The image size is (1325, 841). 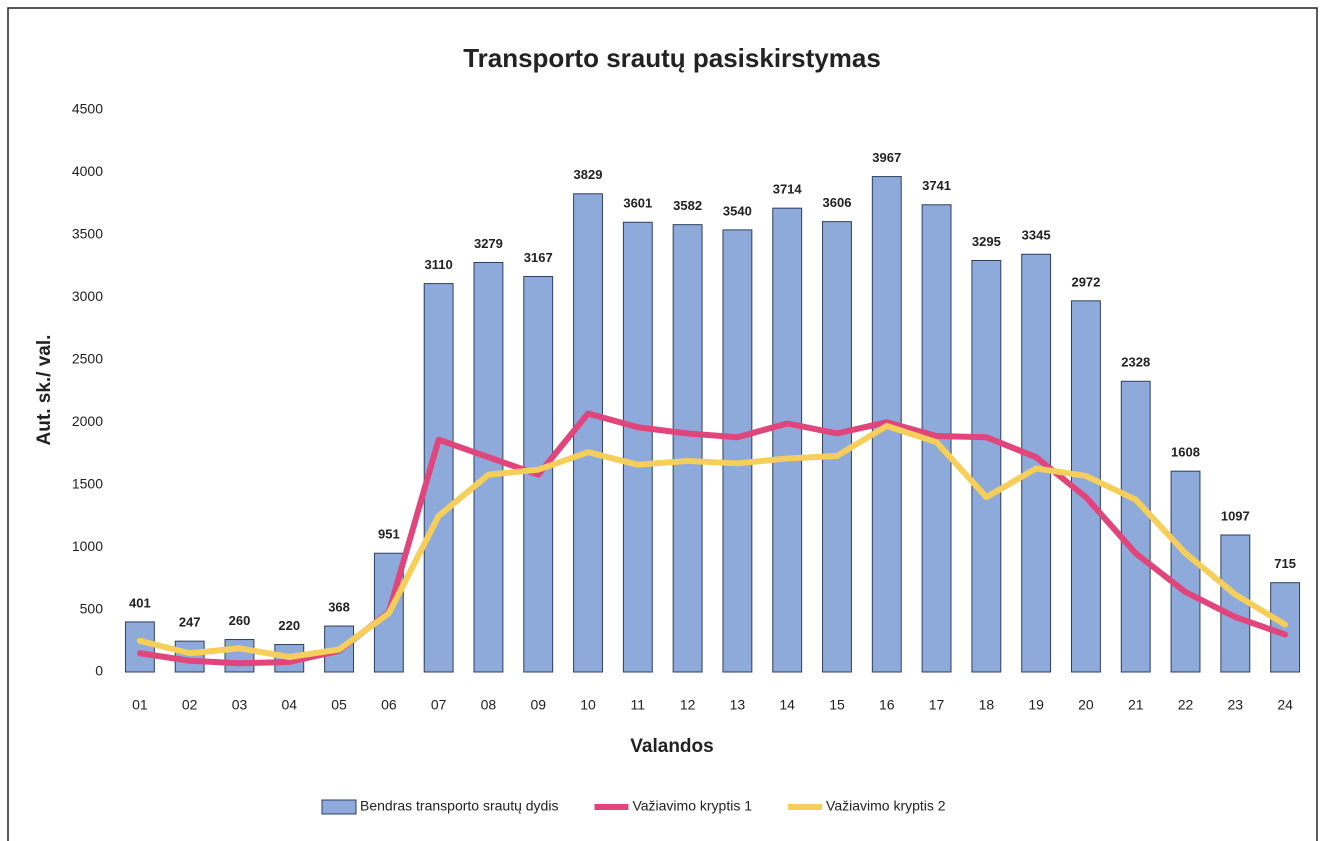 I want to click on legend-label: Važiavimo kryptis 2, so click(x=886, y=806).